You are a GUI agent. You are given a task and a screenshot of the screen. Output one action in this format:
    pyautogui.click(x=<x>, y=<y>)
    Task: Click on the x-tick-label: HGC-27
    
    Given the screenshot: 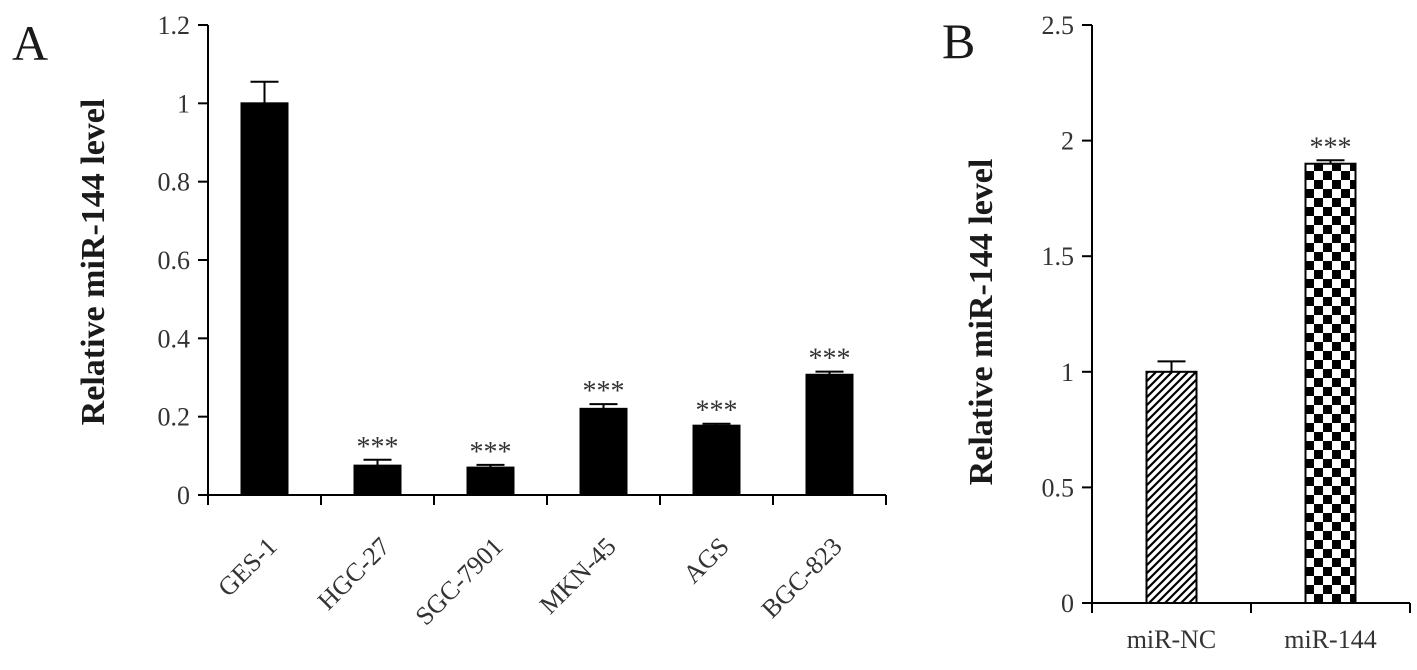 What is the action you would take?
    pyautogui.click(x=354, y=574)
    